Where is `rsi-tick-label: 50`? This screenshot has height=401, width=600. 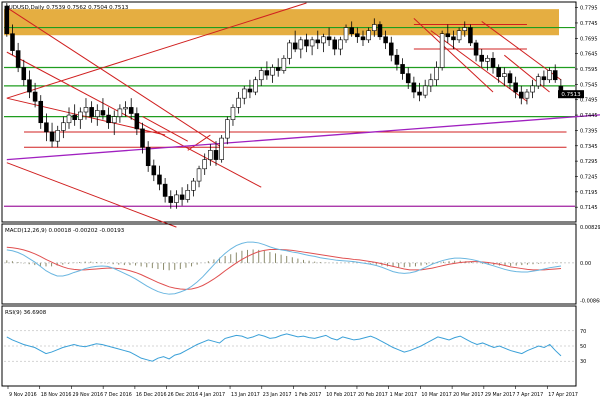 rsi-tick-label: 50 is located at coordinates (583, 347).